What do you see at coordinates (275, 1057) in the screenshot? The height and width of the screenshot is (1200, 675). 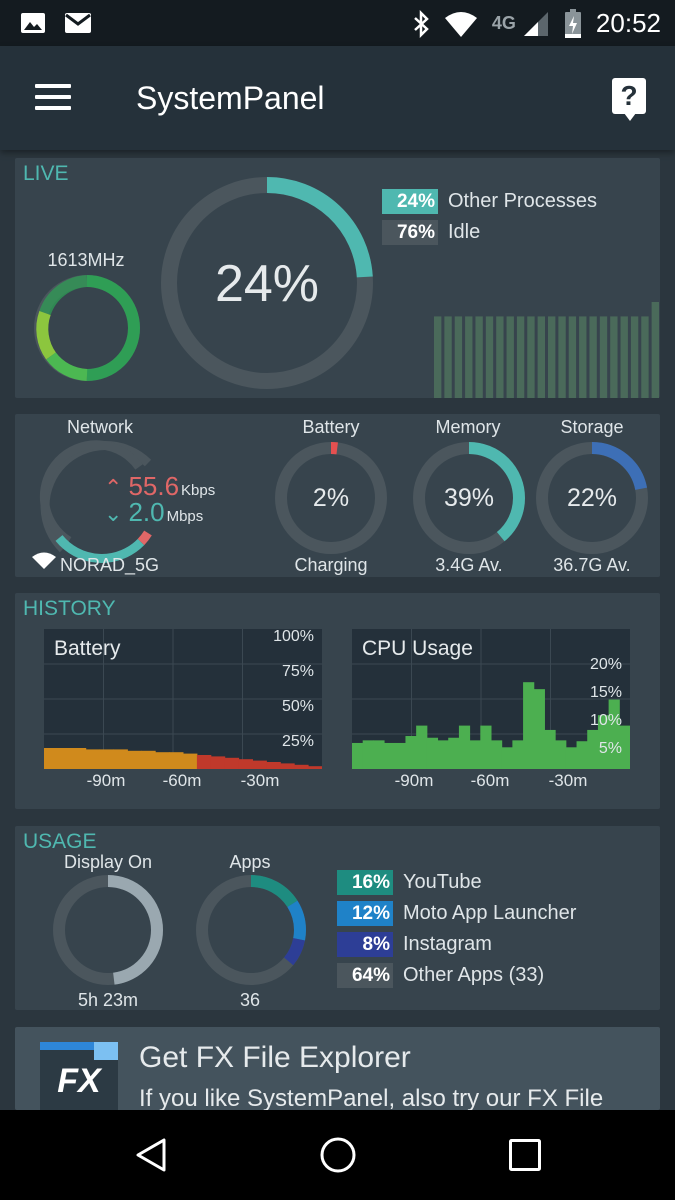 I see `promo-title: Get FX File Explorer` at bounding box center [275, 1057].